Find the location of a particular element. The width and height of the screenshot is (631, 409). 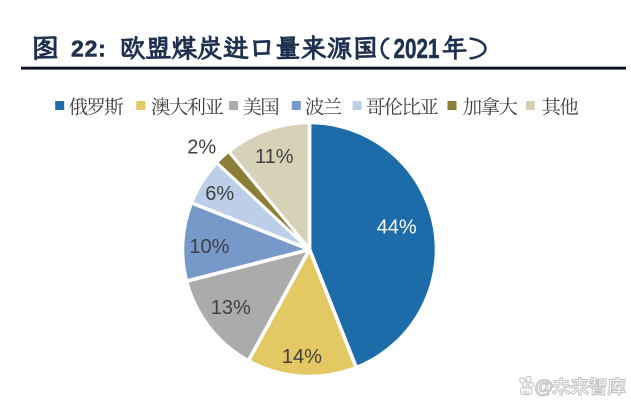

svg-text: 22: is located at coordinates (89, 48).